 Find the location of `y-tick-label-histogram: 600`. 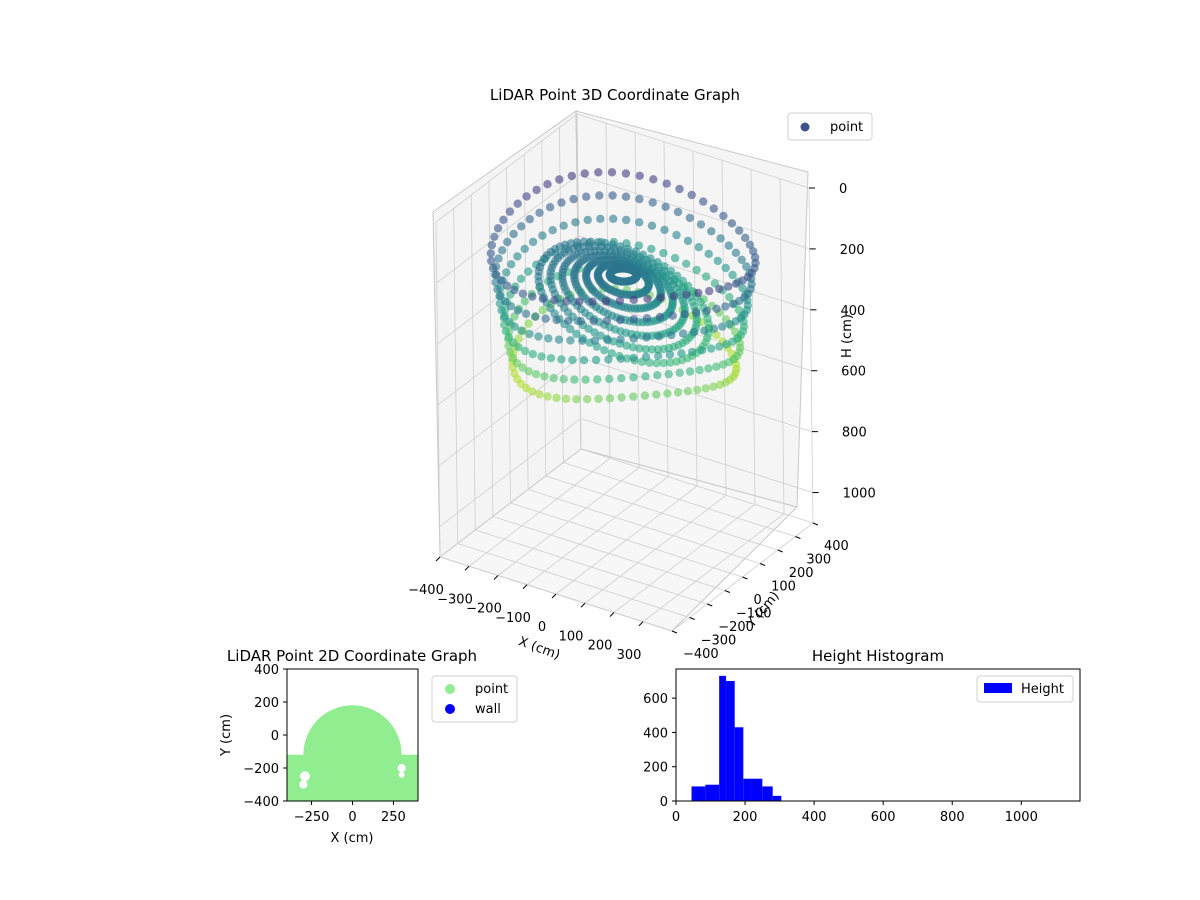

y-tick-label-histogram: 600 is located at coordinates (655, 699).